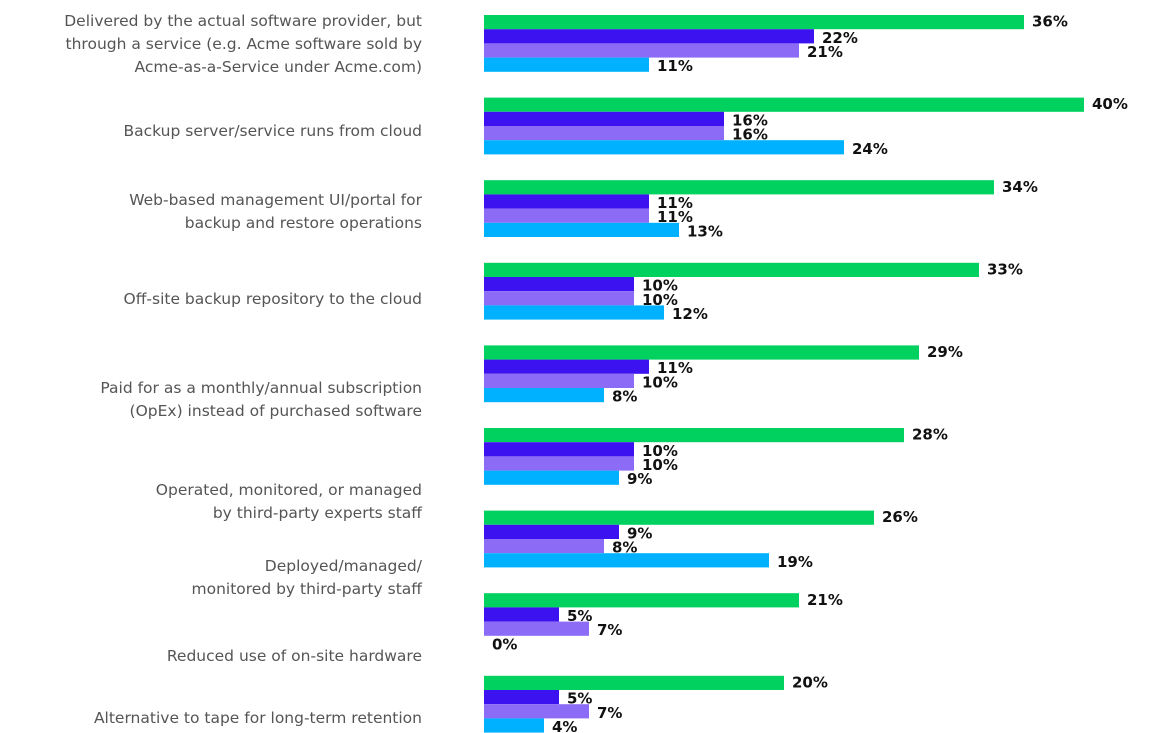 The image size is (1150, 733). I want to click on value-label: 12%, so click(690, 314).